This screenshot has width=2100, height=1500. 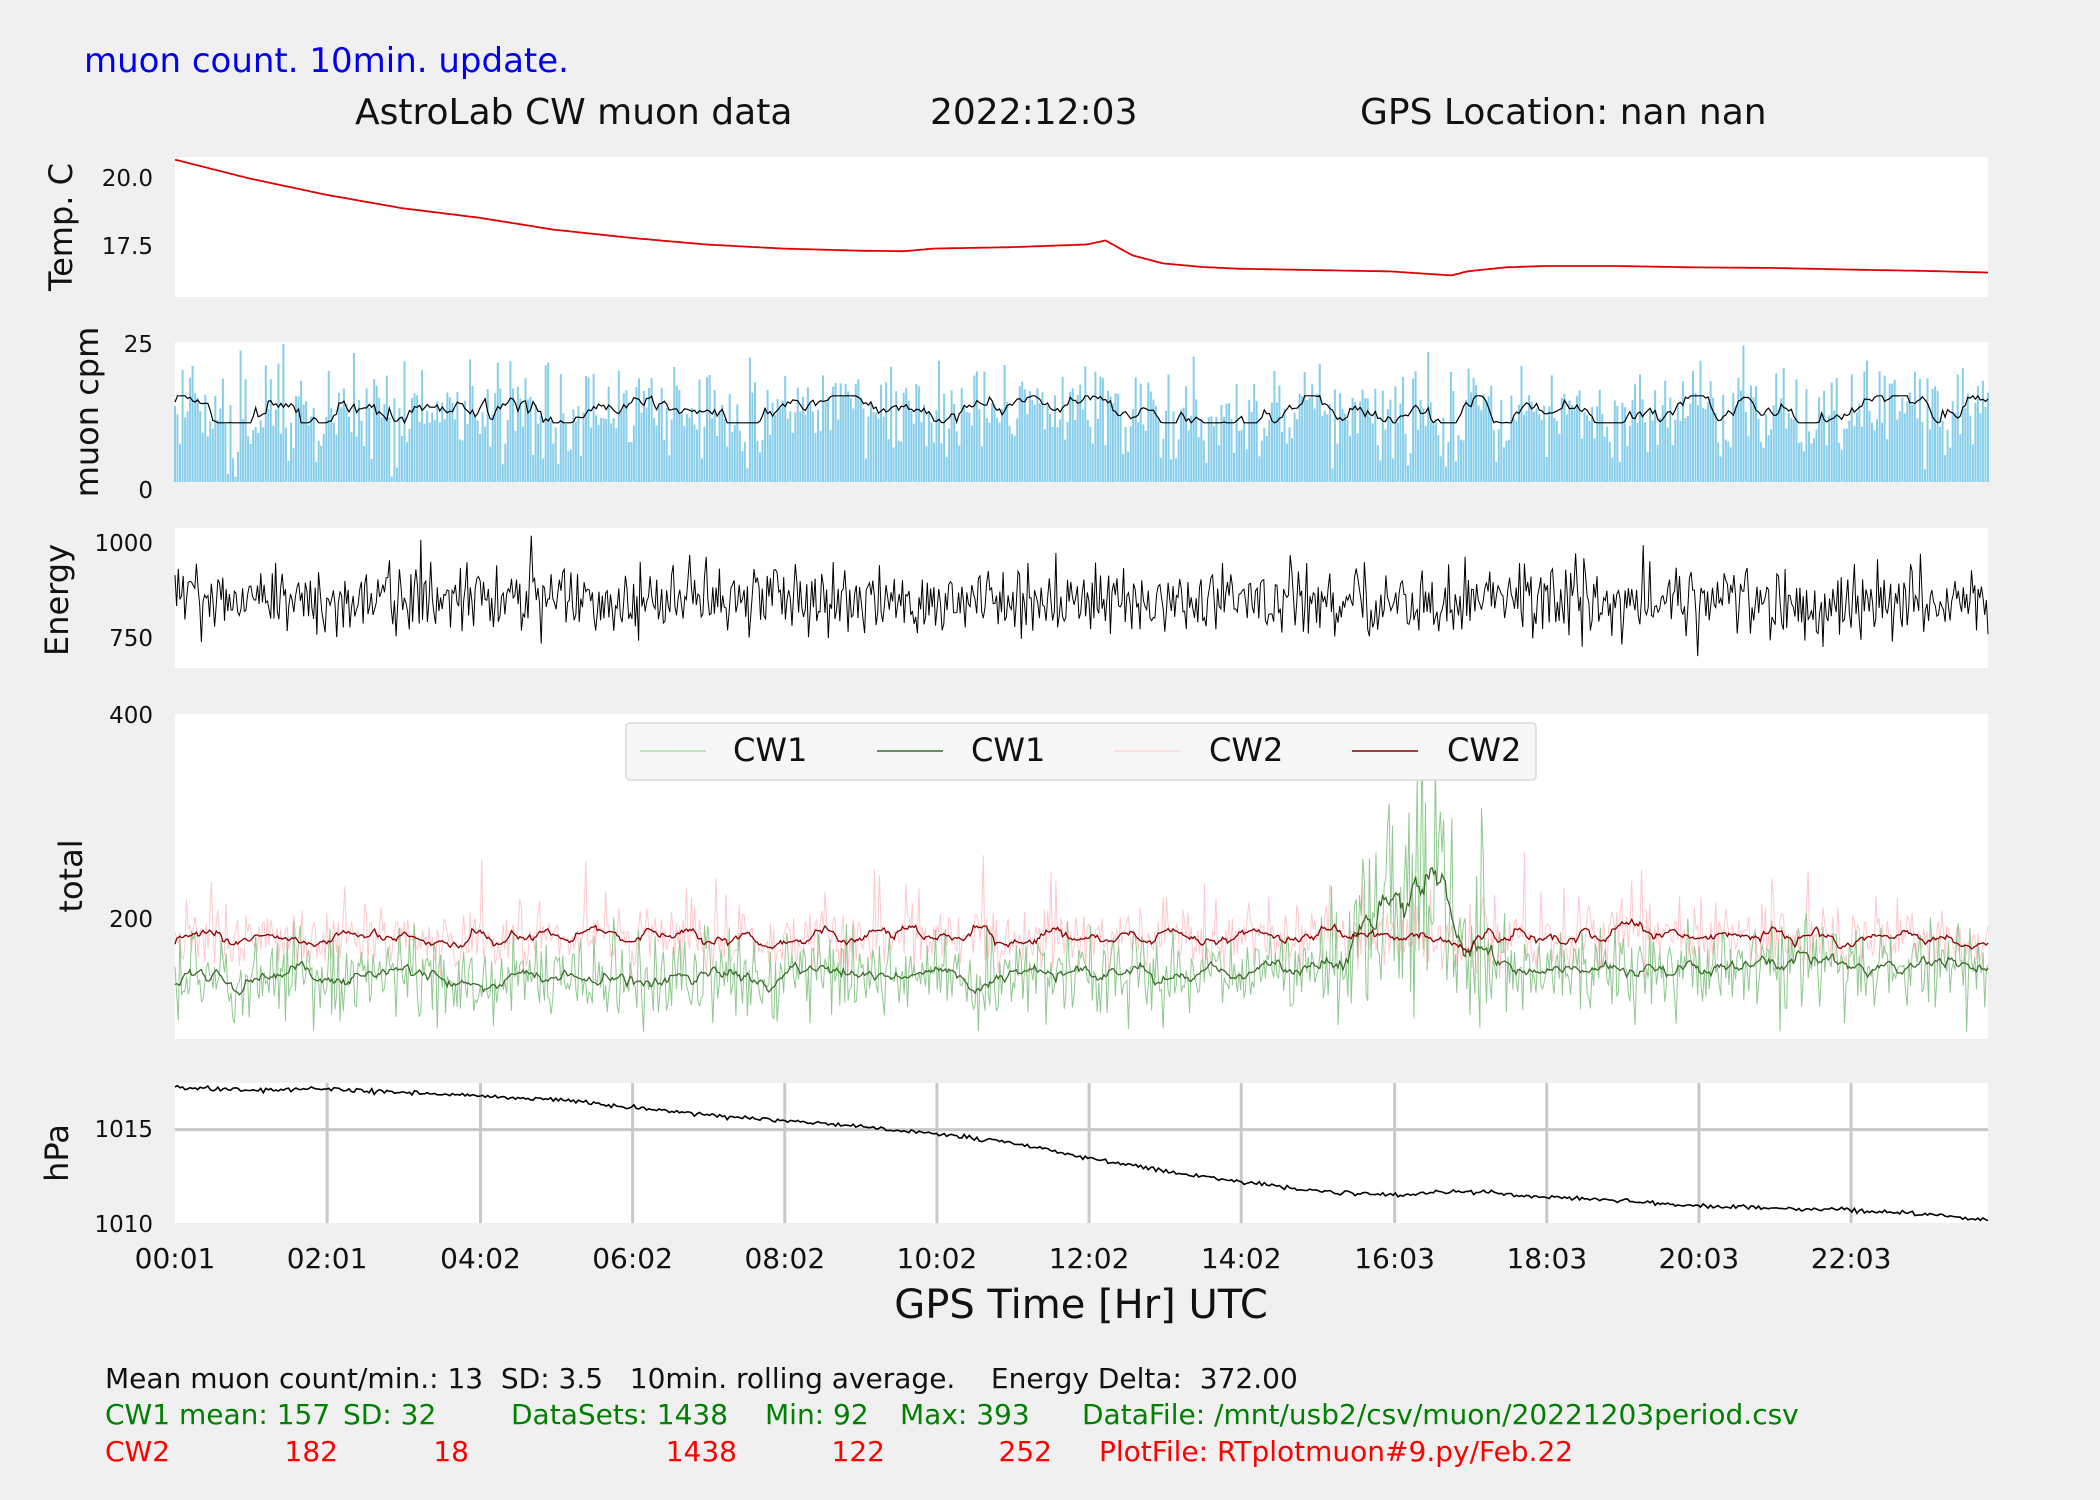 What do you see at coordinates (57, 600) in the screenshot?
I see `energy-ylabel: Energy` at bounding box center [57, 600].